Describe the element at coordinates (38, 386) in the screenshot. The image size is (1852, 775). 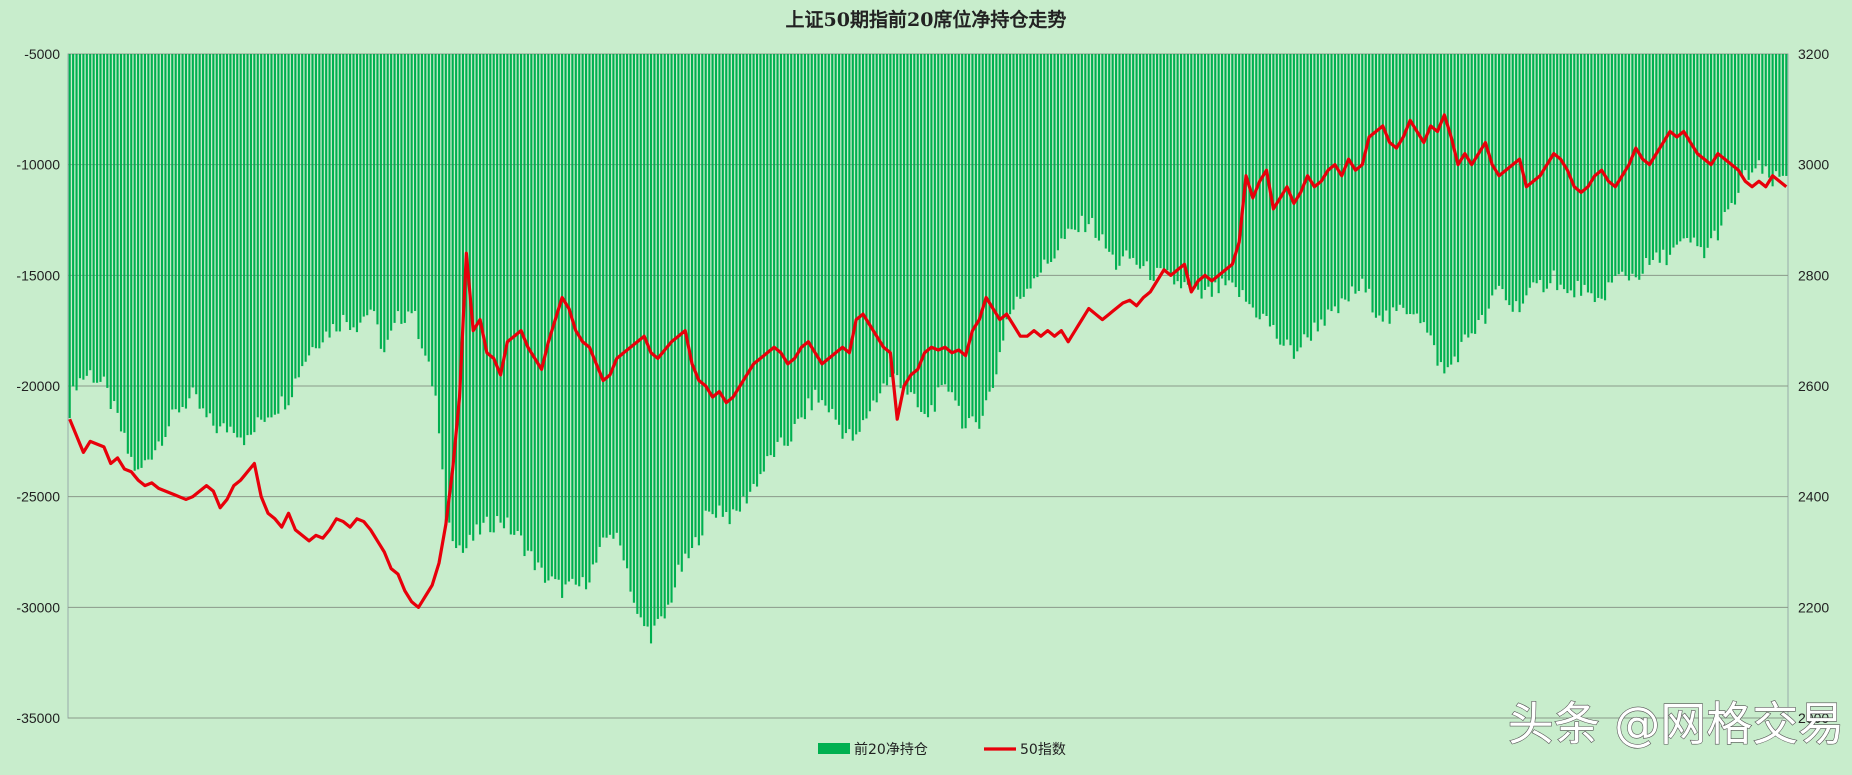
I see `left-tick-label: -20000` at that location.